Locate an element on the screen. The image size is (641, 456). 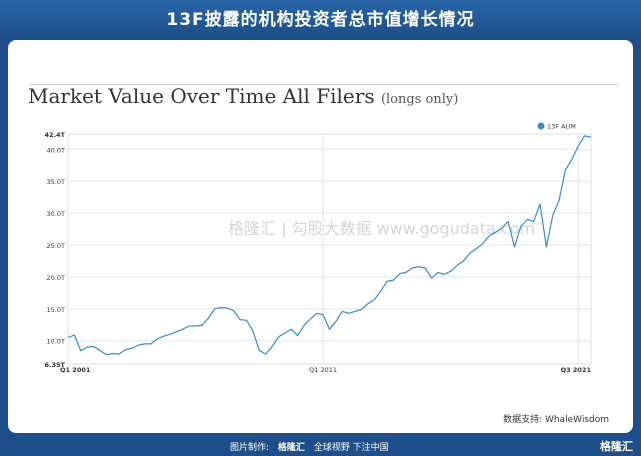
footer-logo: 格隆汇 is located at coordinates (291, 448).